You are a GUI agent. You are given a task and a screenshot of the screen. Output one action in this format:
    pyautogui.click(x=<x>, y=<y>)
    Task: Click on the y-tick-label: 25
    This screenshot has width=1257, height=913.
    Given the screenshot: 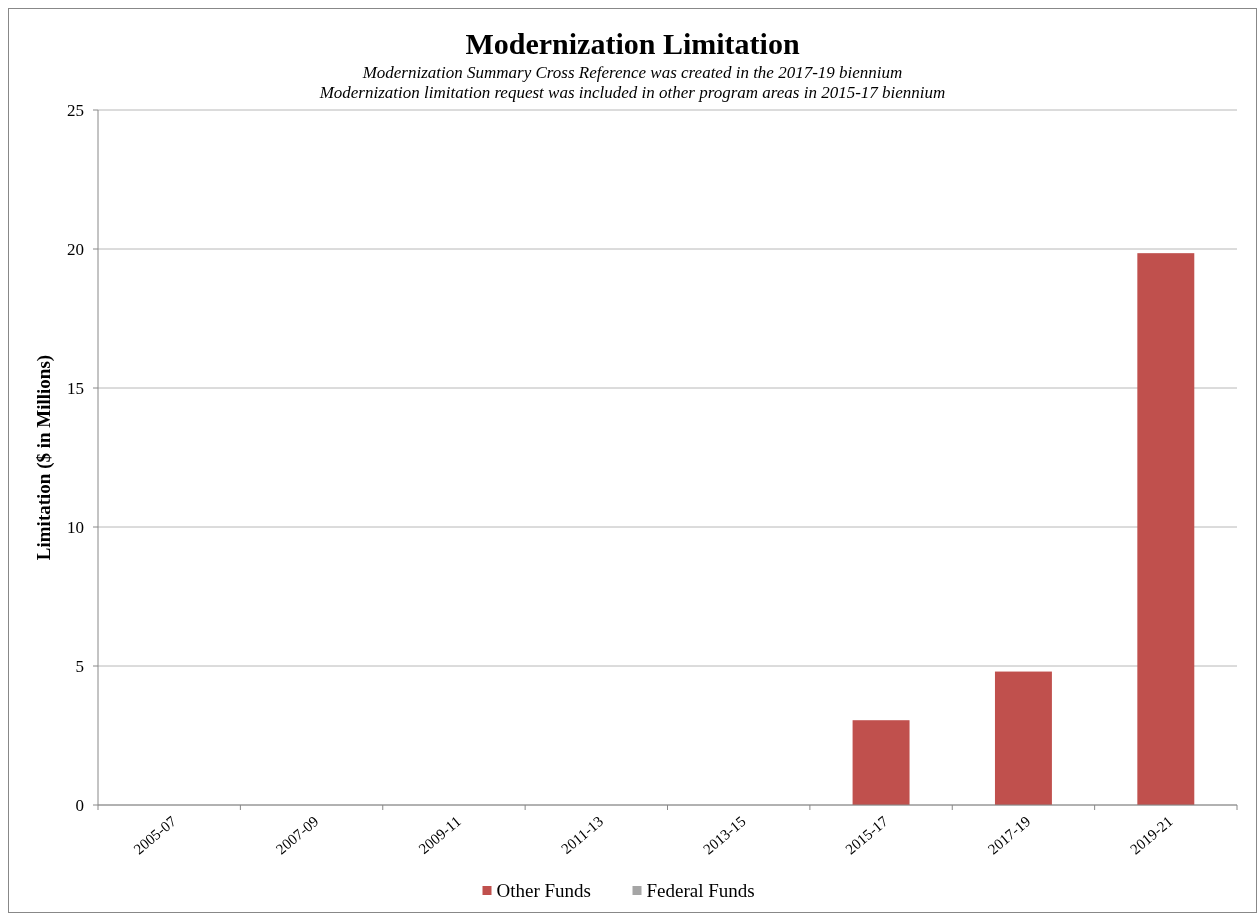 What is the action you would take?
    pyautogui.click(x=75, y=110)
    